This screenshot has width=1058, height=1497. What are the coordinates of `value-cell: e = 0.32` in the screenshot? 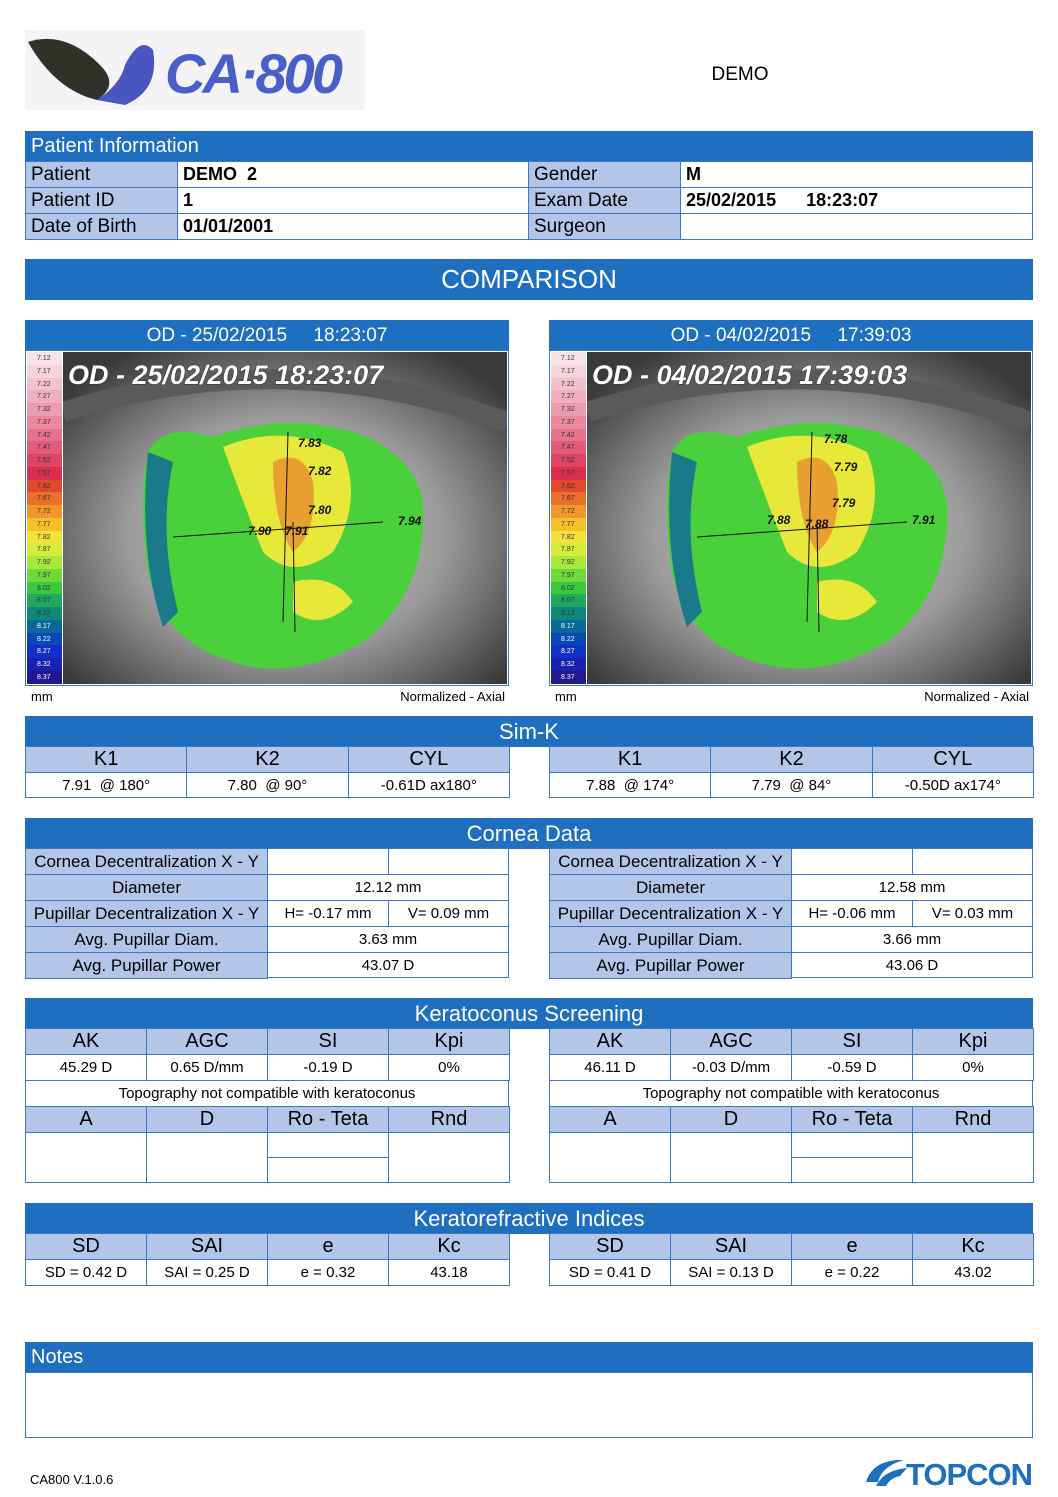 It's located at (328, 1272).